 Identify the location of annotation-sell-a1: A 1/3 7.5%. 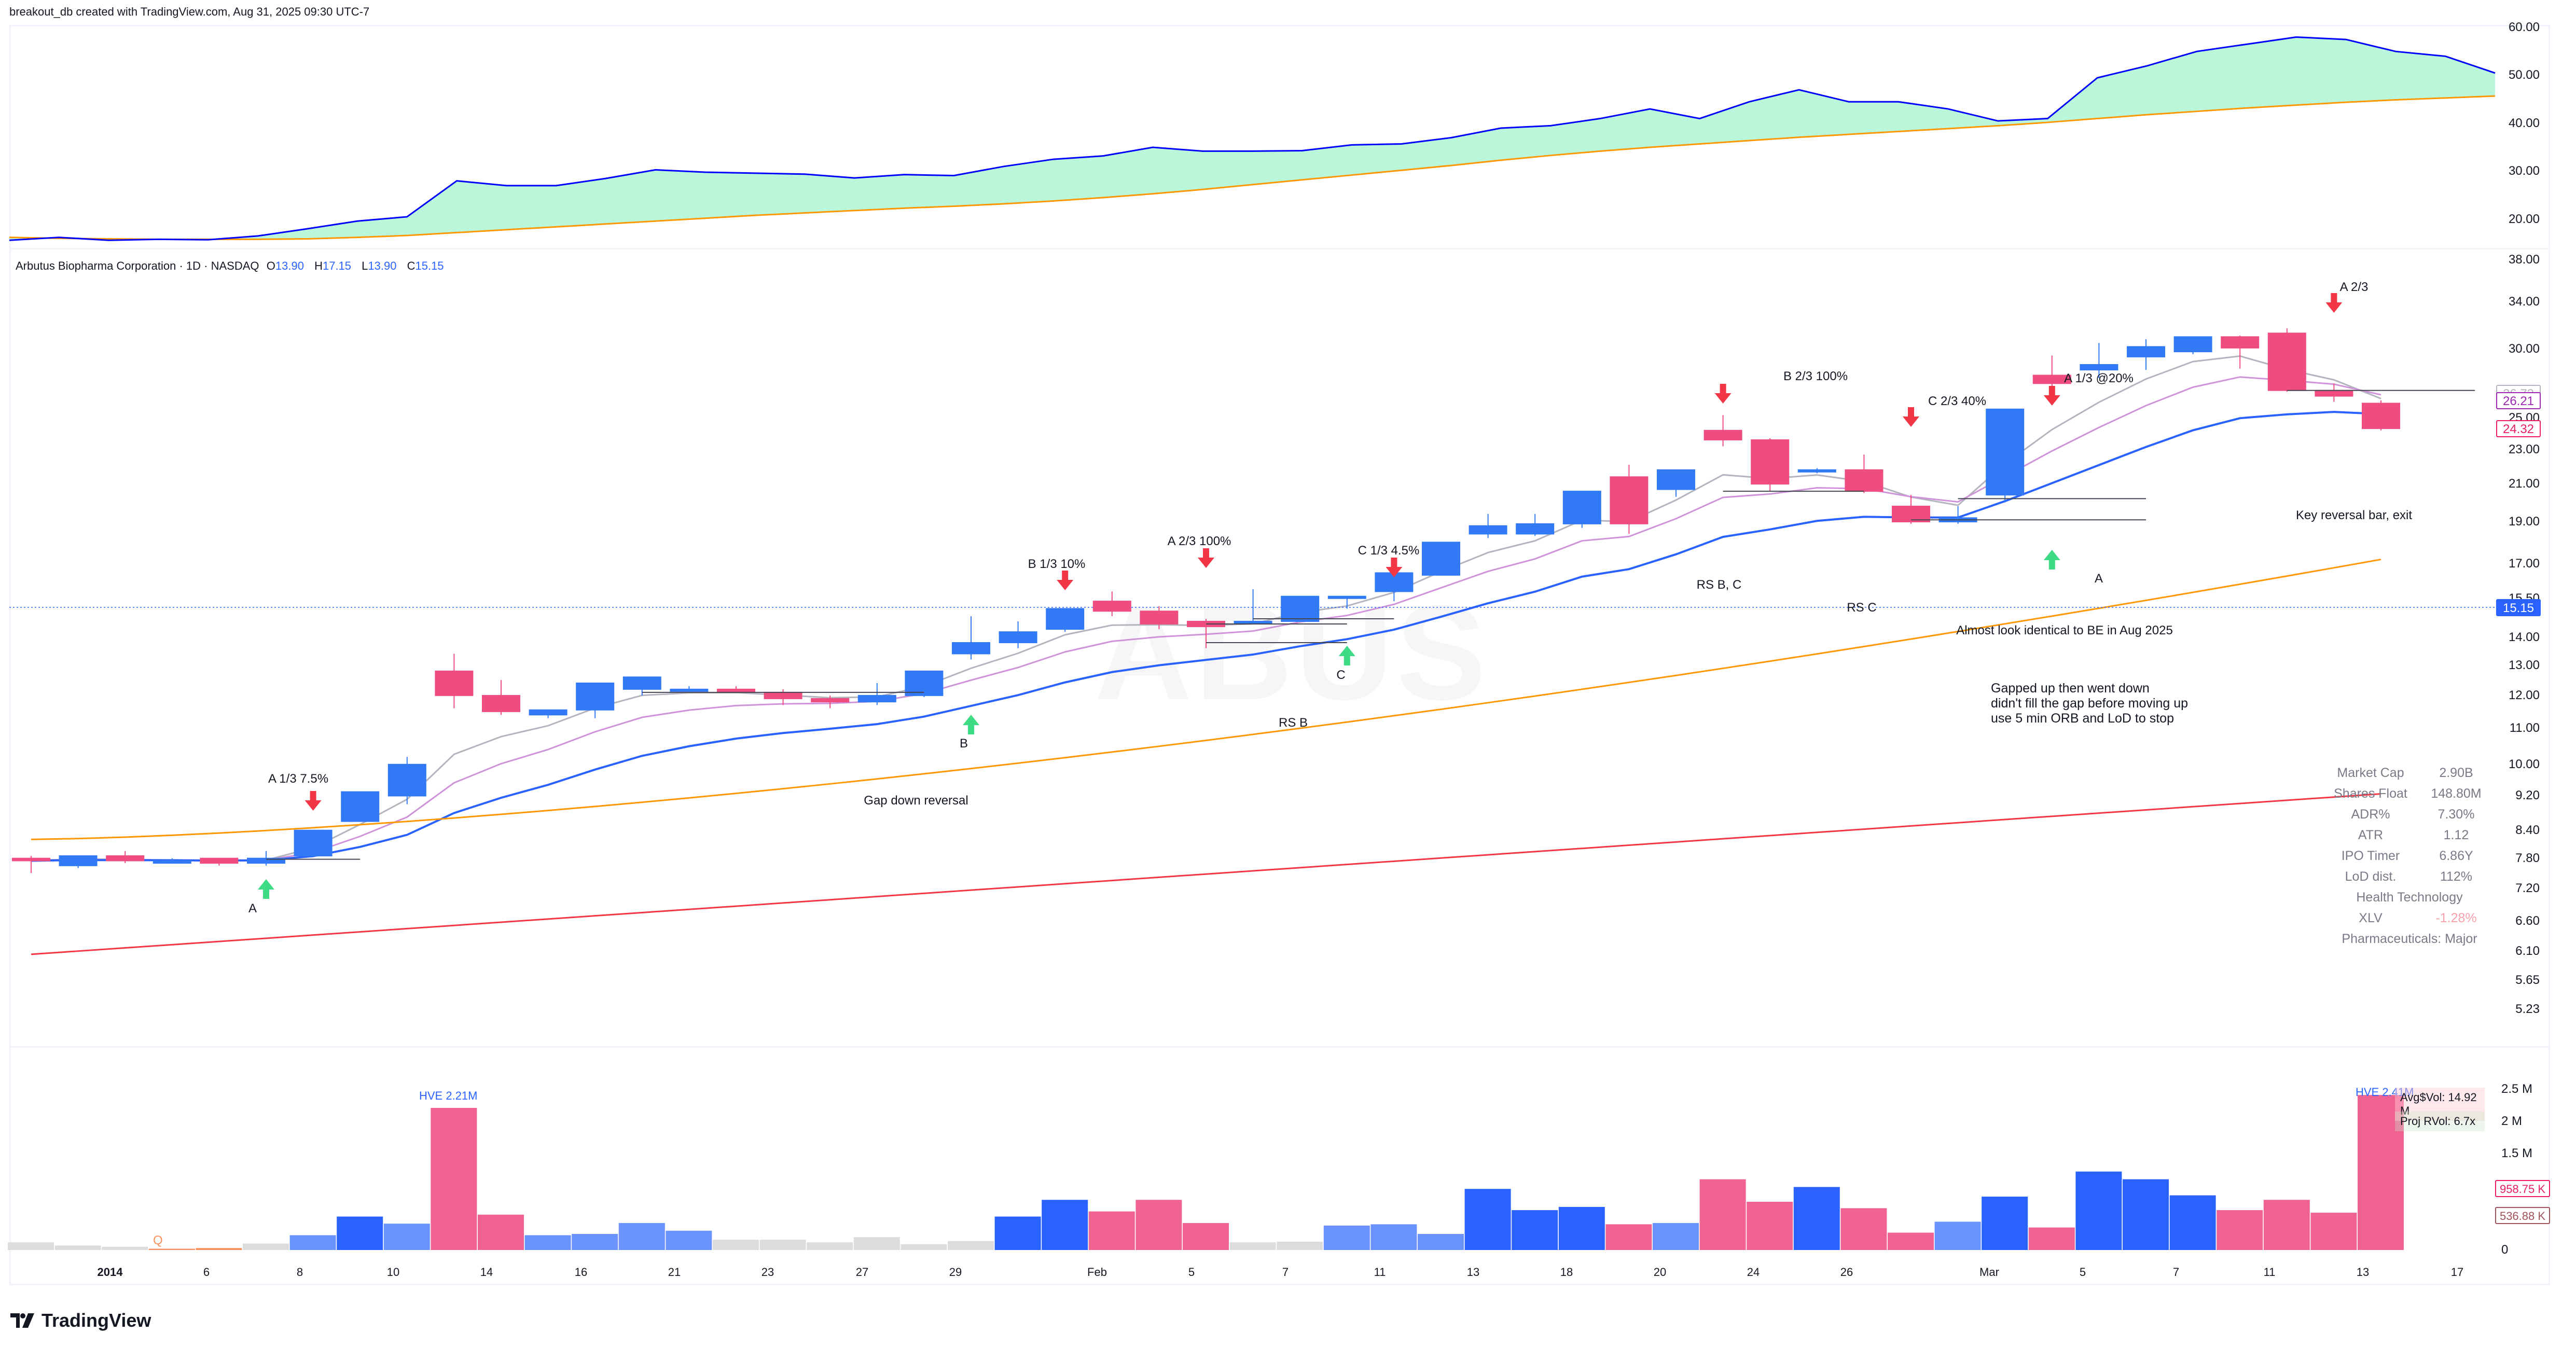
(298, 779).